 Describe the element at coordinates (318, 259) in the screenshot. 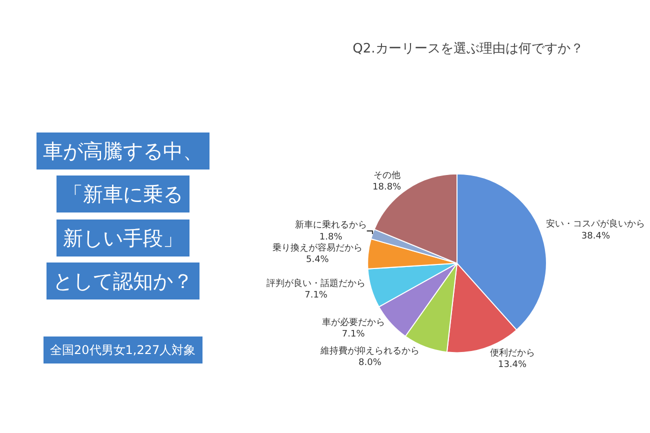

I see `data-label: 5.4%` at that location.